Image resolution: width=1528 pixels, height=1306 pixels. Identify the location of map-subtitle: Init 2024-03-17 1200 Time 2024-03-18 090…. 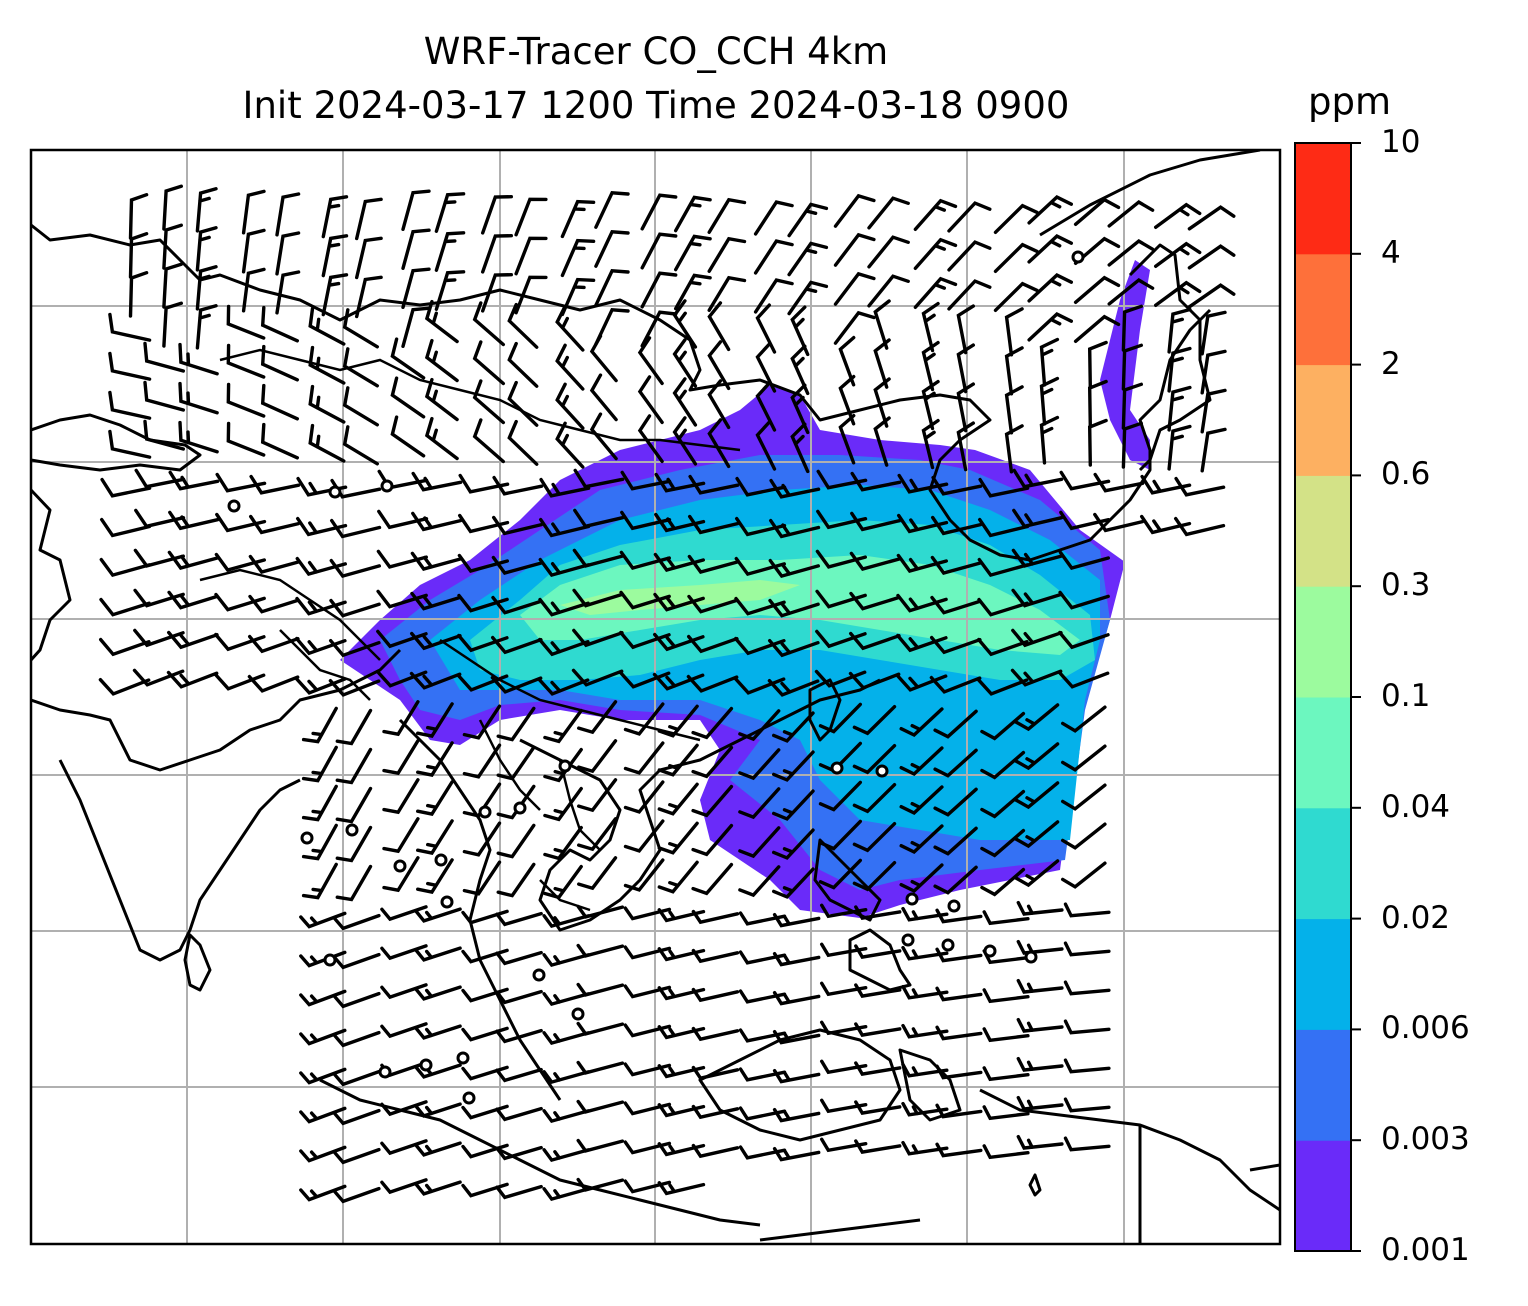
(656, 105).